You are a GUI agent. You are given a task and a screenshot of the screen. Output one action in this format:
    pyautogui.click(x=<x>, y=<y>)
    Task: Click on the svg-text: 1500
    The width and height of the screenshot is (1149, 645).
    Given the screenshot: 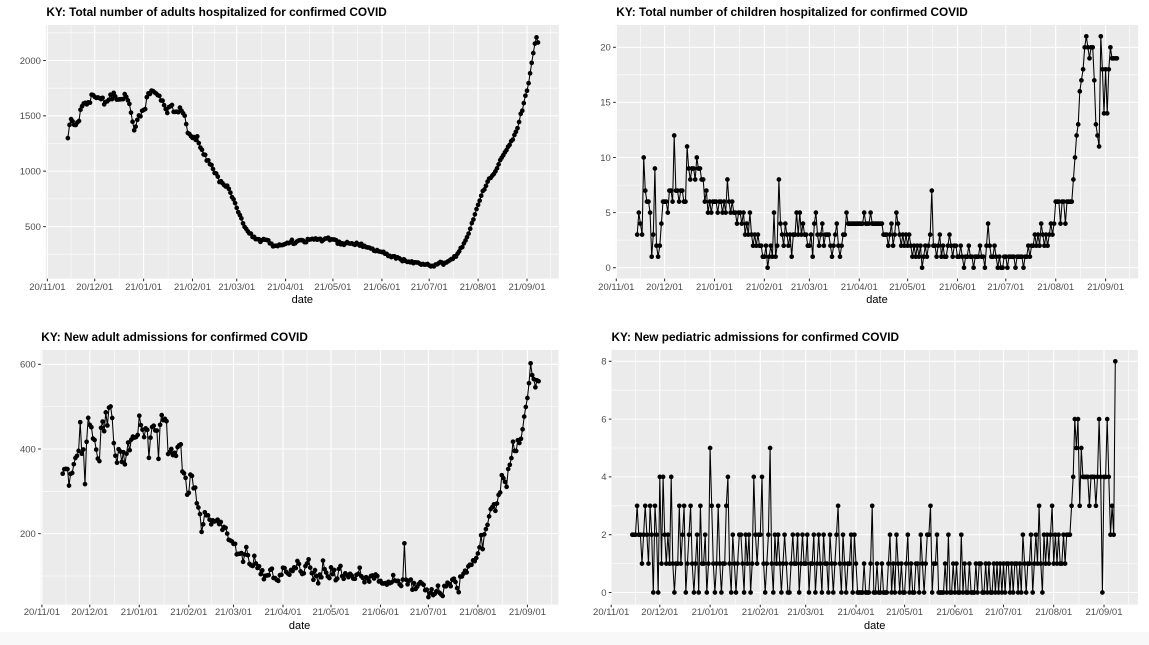 What is the action you would take?
    pyautogui.click(x=30, y=116)
    